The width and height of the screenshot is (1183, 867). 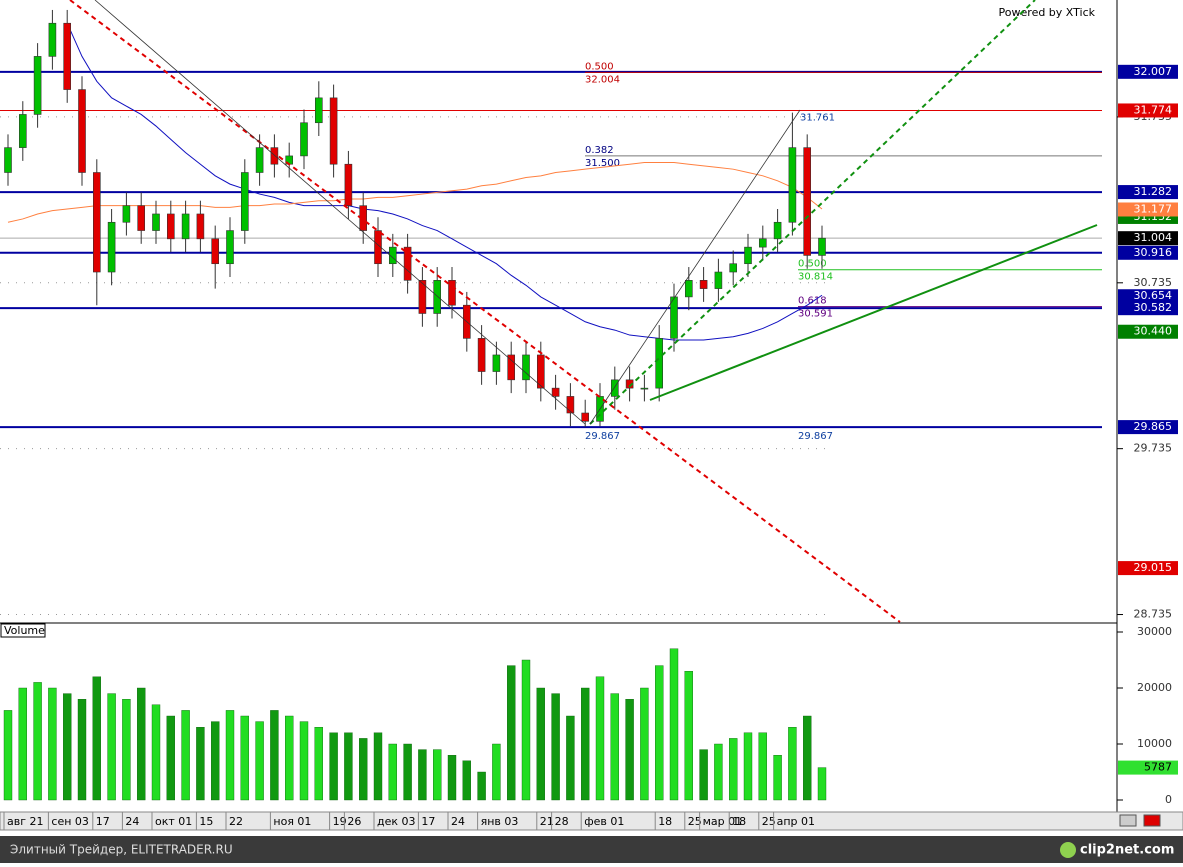 What do you see at coordinates (695, 267) in the screenshot?
I see `black-rally-line` at bounding box center [695, 267].